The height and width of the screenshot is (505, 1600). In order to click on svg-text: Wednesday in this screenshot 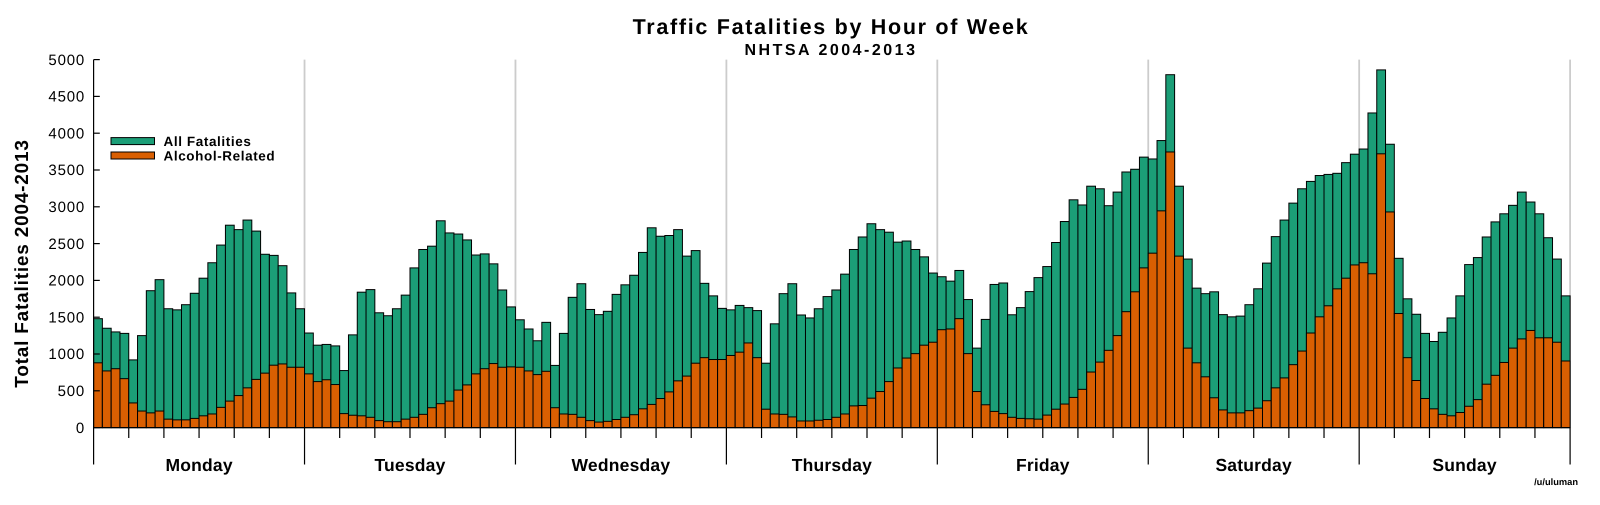, I will do `click(621, 465)`.